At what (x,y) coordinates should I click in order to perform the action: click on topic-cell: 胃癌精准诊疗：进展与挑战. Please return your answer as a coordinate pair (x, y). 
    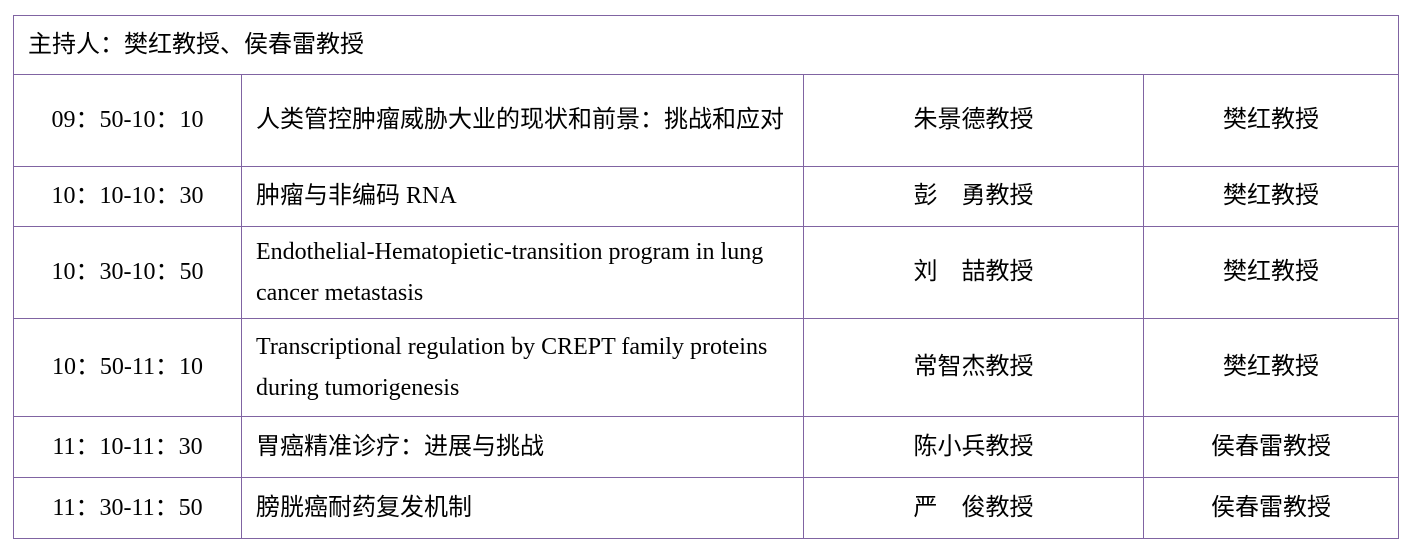
    Looking at the image, I should click on (522, 447).